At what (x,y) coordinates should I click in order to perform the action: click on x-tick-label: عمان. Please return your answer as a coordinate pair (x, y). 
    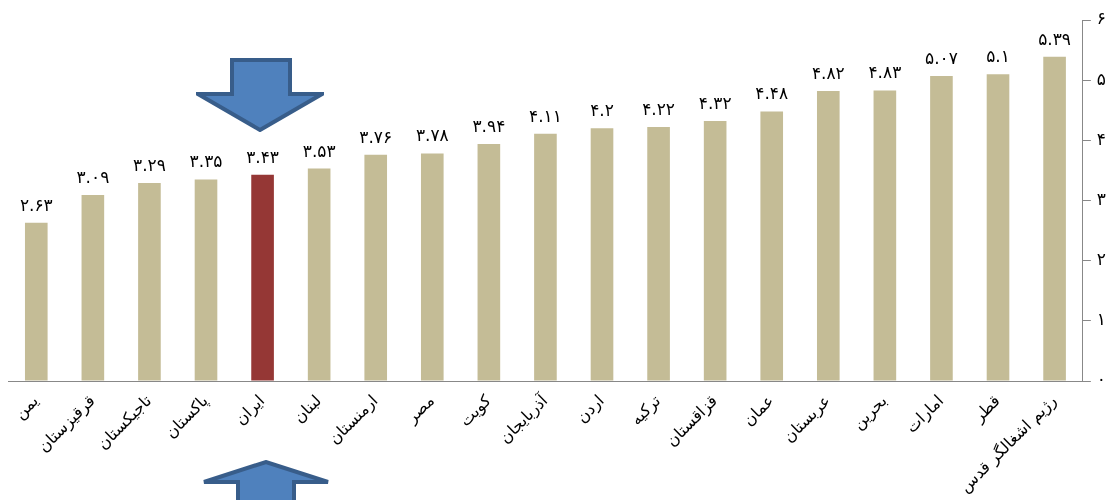
    Looking at the image, I should click on (758, 410).